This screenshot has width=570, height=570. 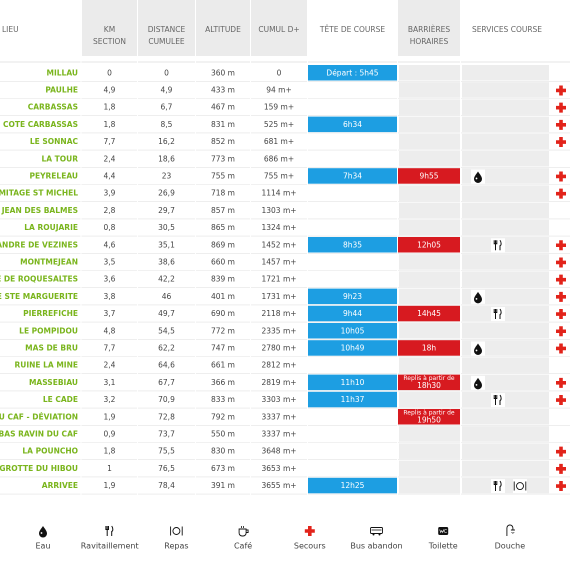 What do you see at coordinates (166, 399) in the screenshot?
I see `cell-text: 70,9` at bounding box center [166, 399].